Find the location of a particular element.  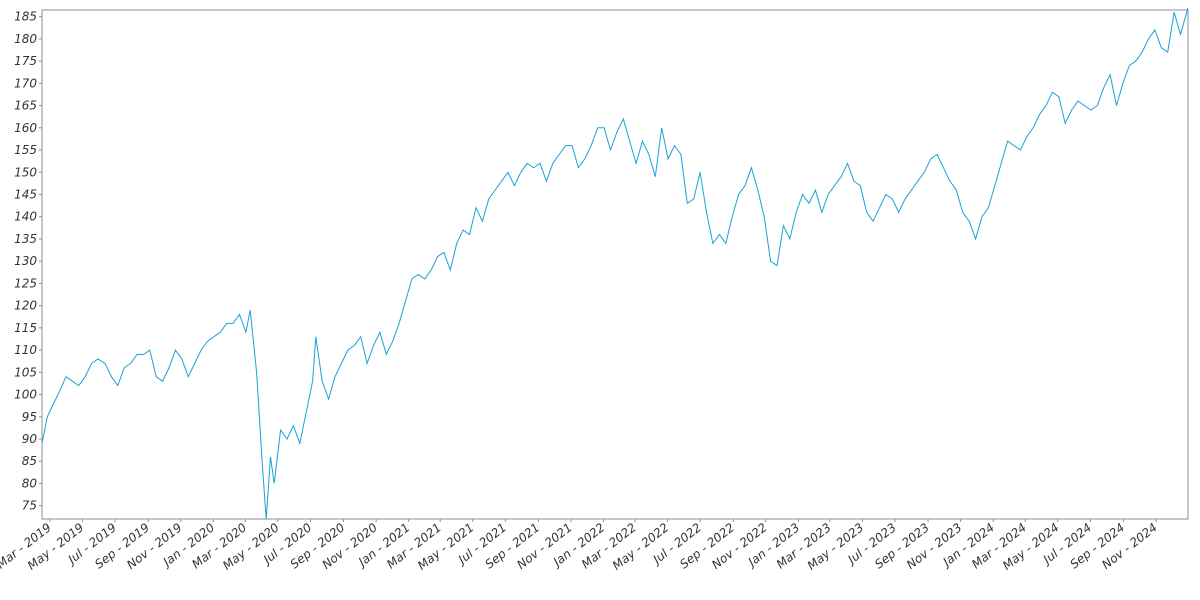

y-tick-label: 155 is located at coordinates (25, 150).